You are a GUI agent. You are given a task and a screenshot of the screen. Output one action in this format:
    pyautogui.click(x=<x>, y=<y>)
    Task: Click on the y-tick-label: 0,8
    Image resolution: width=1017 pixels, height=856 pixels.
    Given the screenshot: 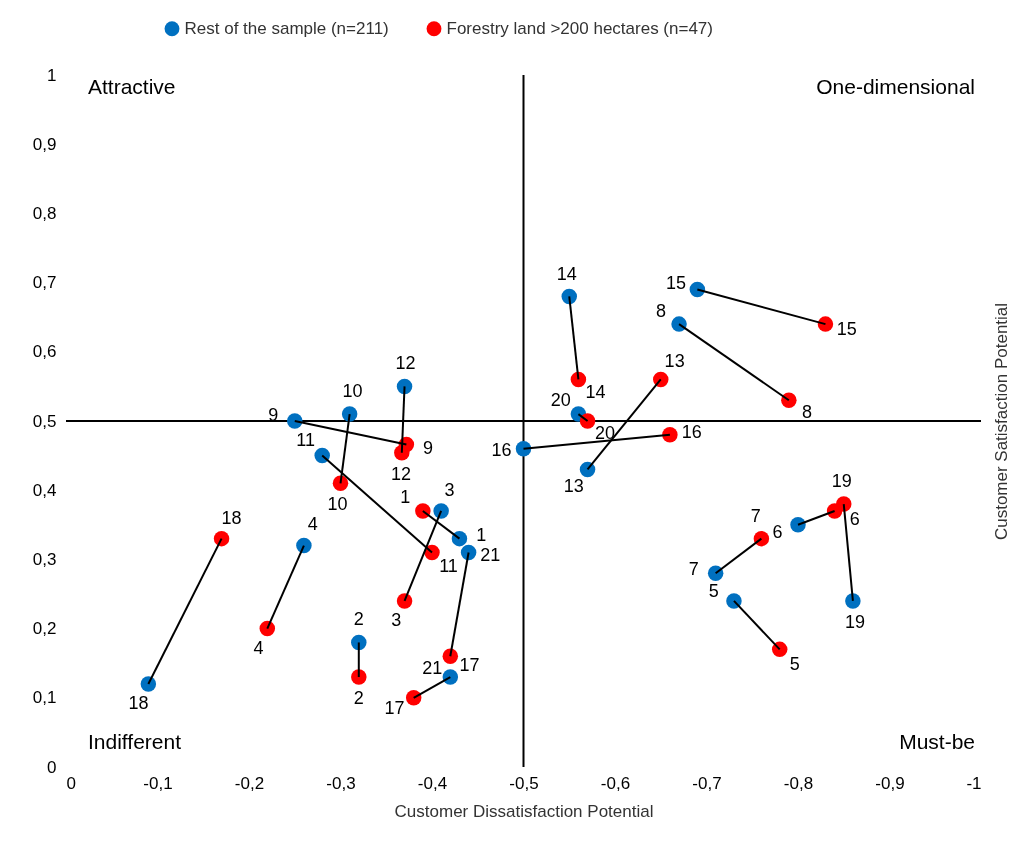 What is the action you would take?
    pyautogui.click(x=44, y=213)
    